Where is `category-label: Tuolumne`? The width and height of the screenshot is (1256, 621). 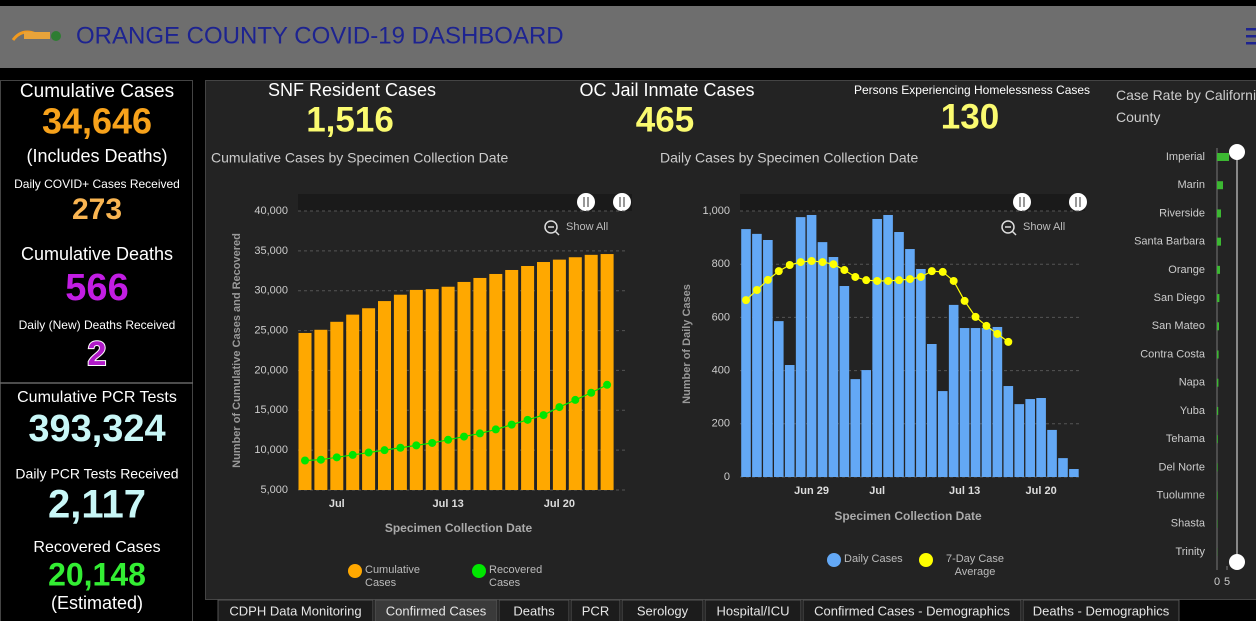
category-label: Tuolumne is located at coordinates (1180, 495).